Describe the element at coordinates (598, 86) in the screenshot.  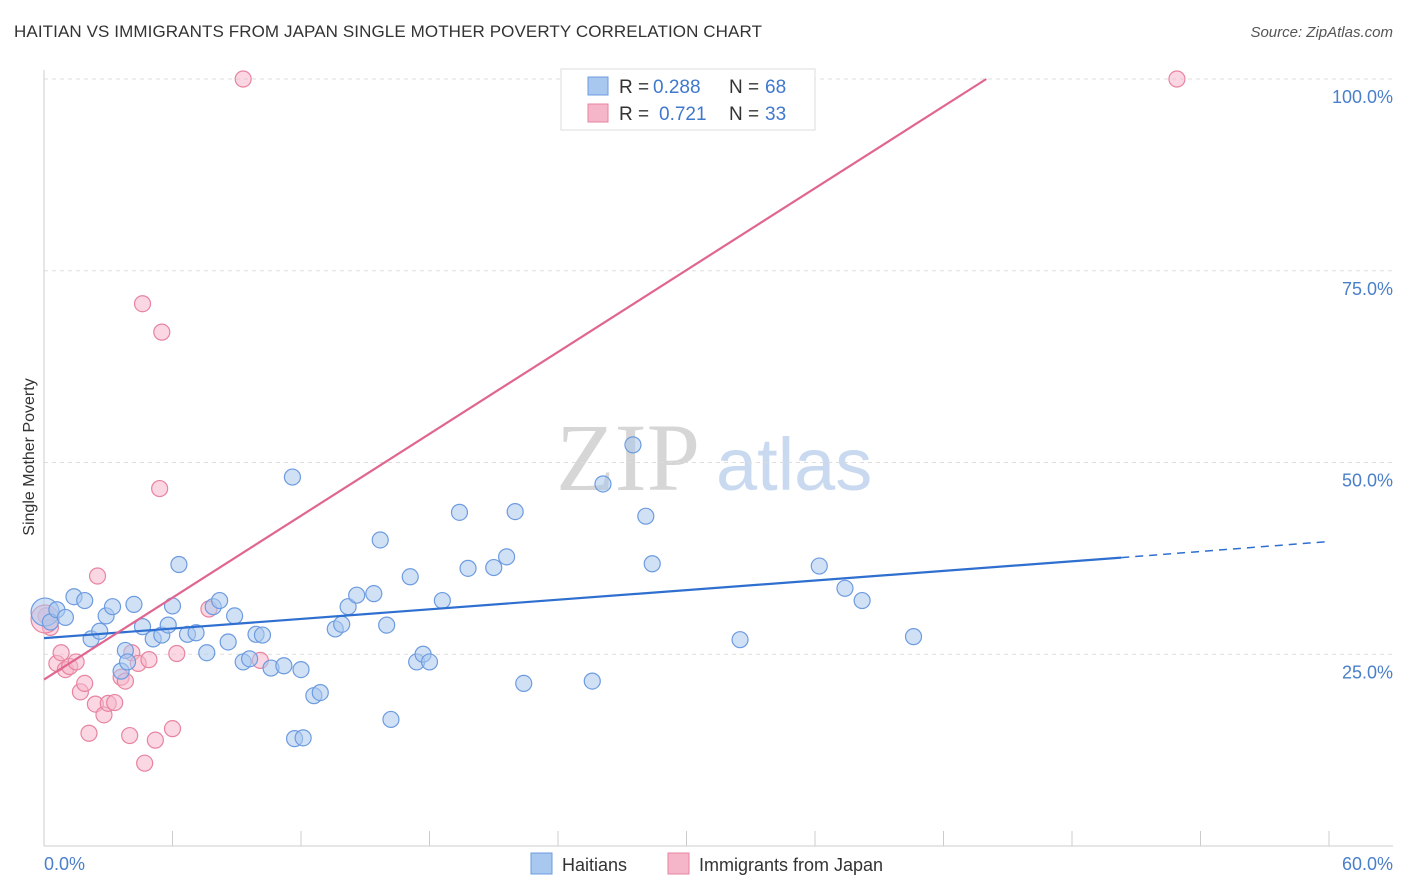
I see `legend-swatch-blue` at that location.